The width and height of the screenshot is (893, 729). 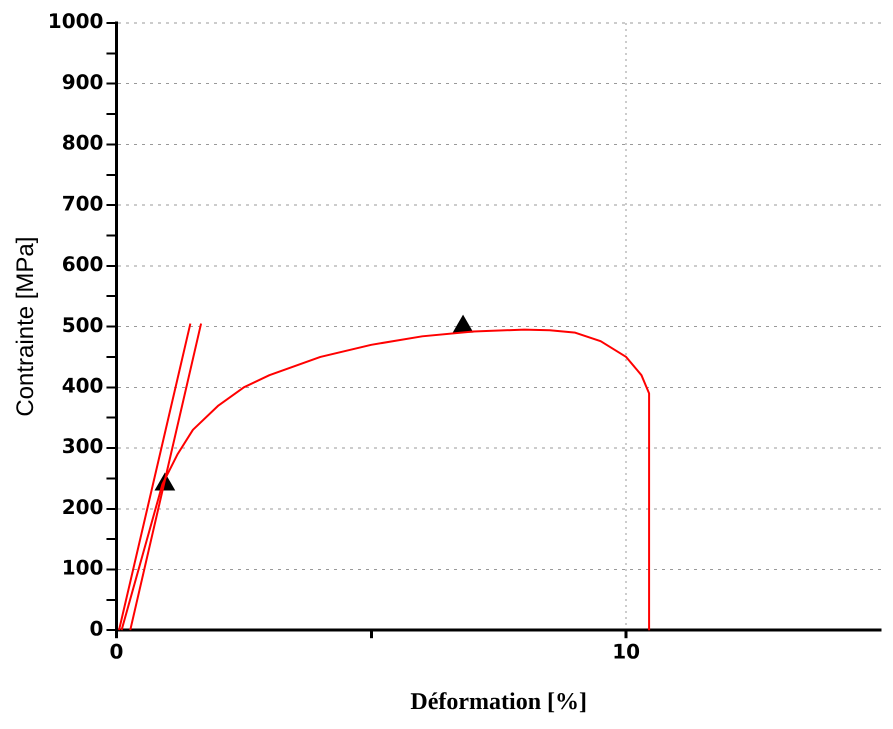 What do you see at coordinates (83, 324) in the screenshot?
I see `y-tick-label: 500` at bounding box center [83, 324].